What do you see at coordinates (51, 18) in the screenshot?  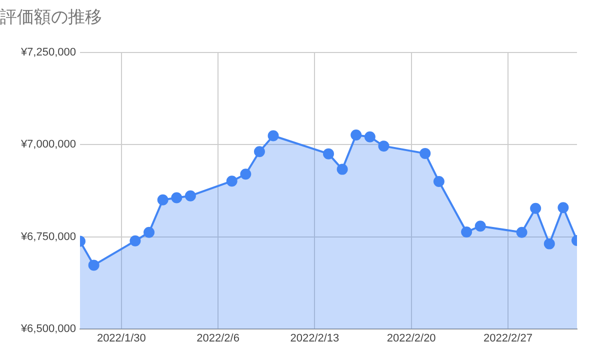 I see `chart-title: 評価額の推移` at bounding box center [51, 18].